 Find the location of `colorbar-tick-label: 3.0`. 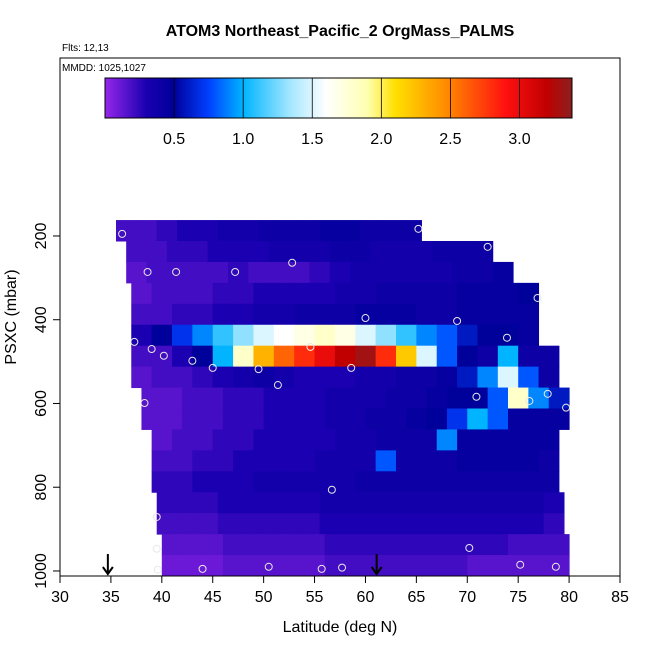

colorbar-tick-label: 3.0 is located at coordinates (519, 139).